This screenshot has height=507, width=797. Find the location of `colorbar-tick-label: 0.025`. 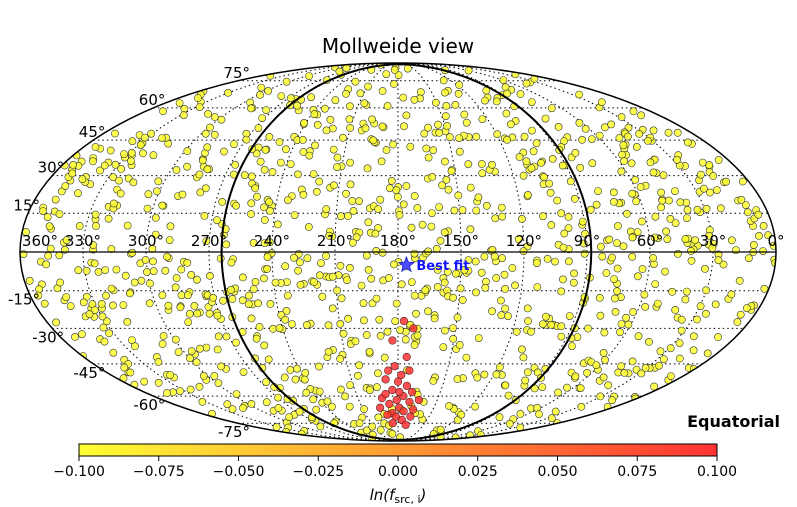

colorbar-tick-label: 0.025 is located at coordinates (478, 472).